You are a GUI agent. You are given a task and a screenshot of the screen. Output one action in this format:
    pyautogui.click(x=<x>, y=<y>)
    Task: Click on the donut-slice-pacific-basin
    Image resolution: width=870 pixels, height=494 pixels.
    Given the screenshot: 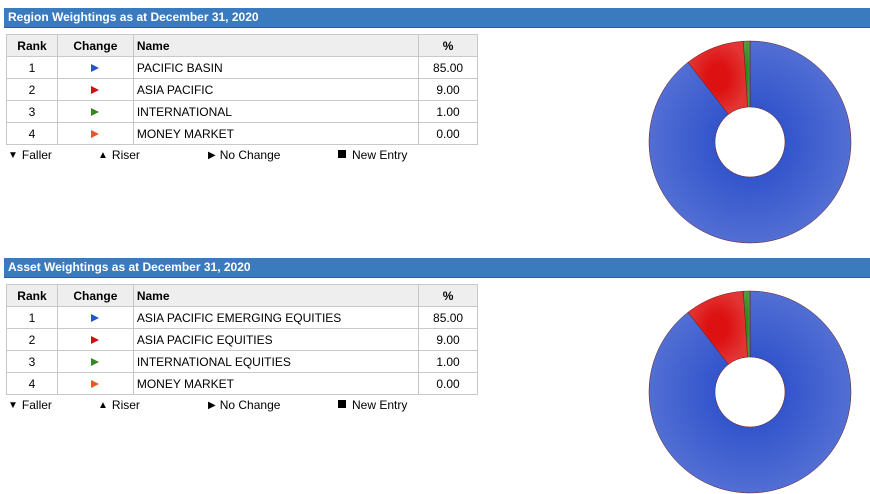 What is the action you would take?
    pyautogui.click(x=750, y=142)
    